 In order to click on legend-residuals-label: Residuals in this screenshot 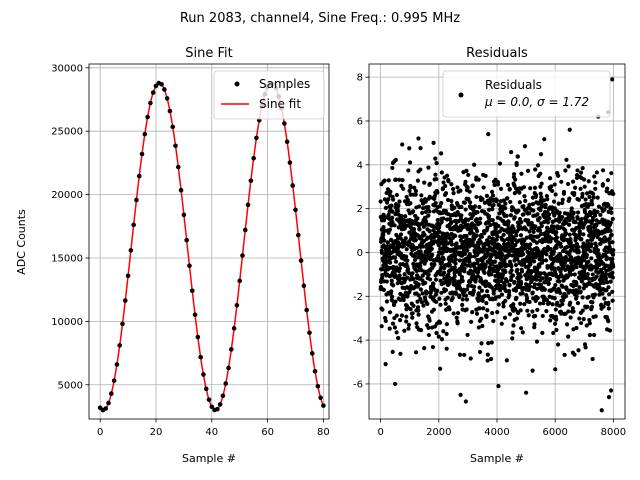, I will do `click(513, 85)`.